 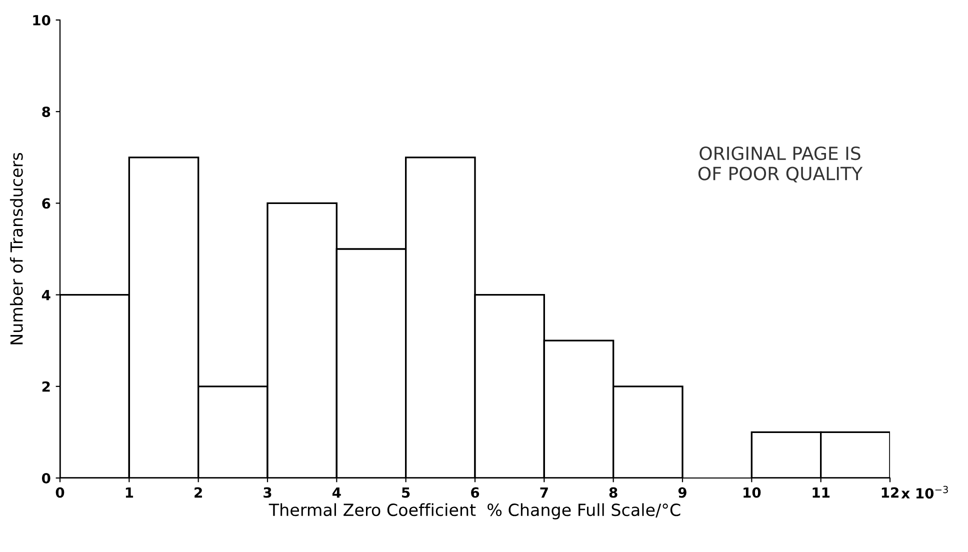 I want to click on x-tick-label: 0, so click(x=60, y=492).